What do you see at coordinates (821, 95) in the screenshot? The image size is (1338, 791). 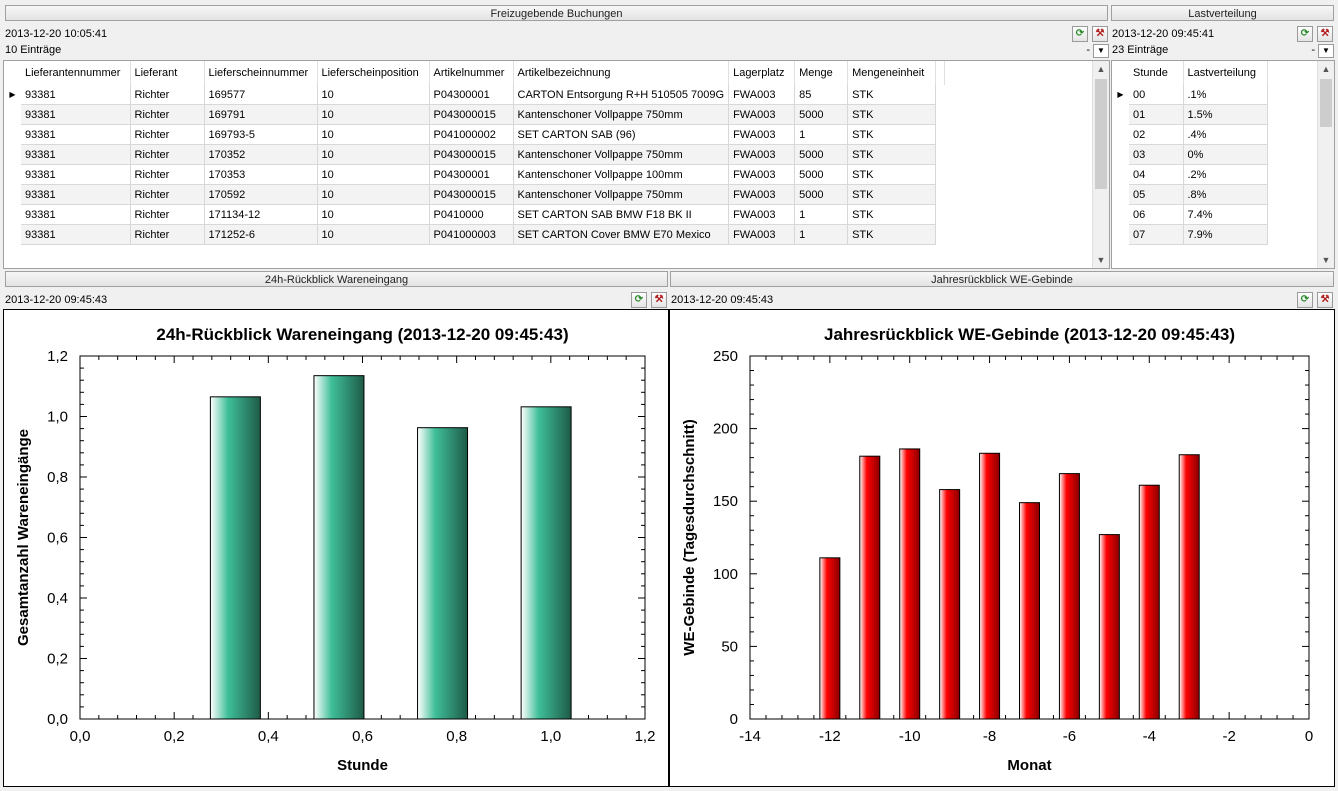 I see `table-cell: 85` at bounding box center [821, 95].